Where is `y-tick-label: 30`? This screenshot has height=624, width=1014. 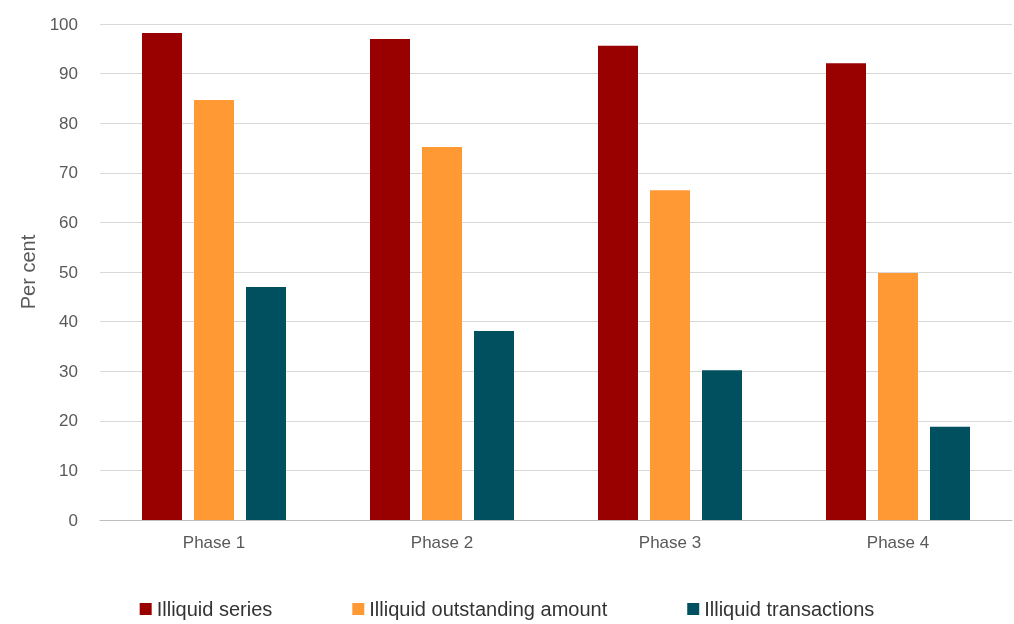 y-tick-label: 30 is located at coordinates (68, 371).